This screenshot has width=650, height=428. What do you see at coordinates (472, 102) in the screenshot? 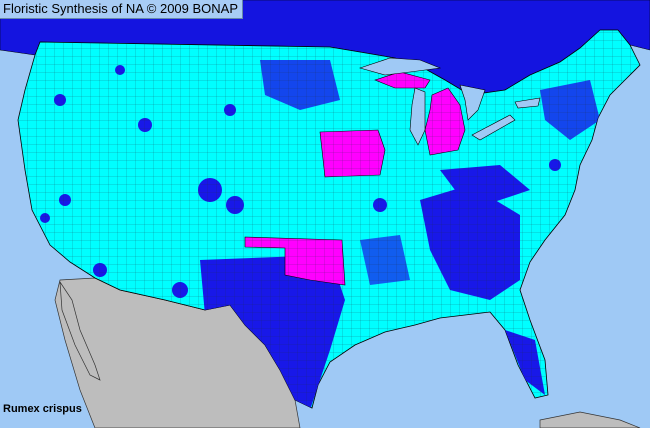
I see `lake-huron` at bounding box center [472, 102].